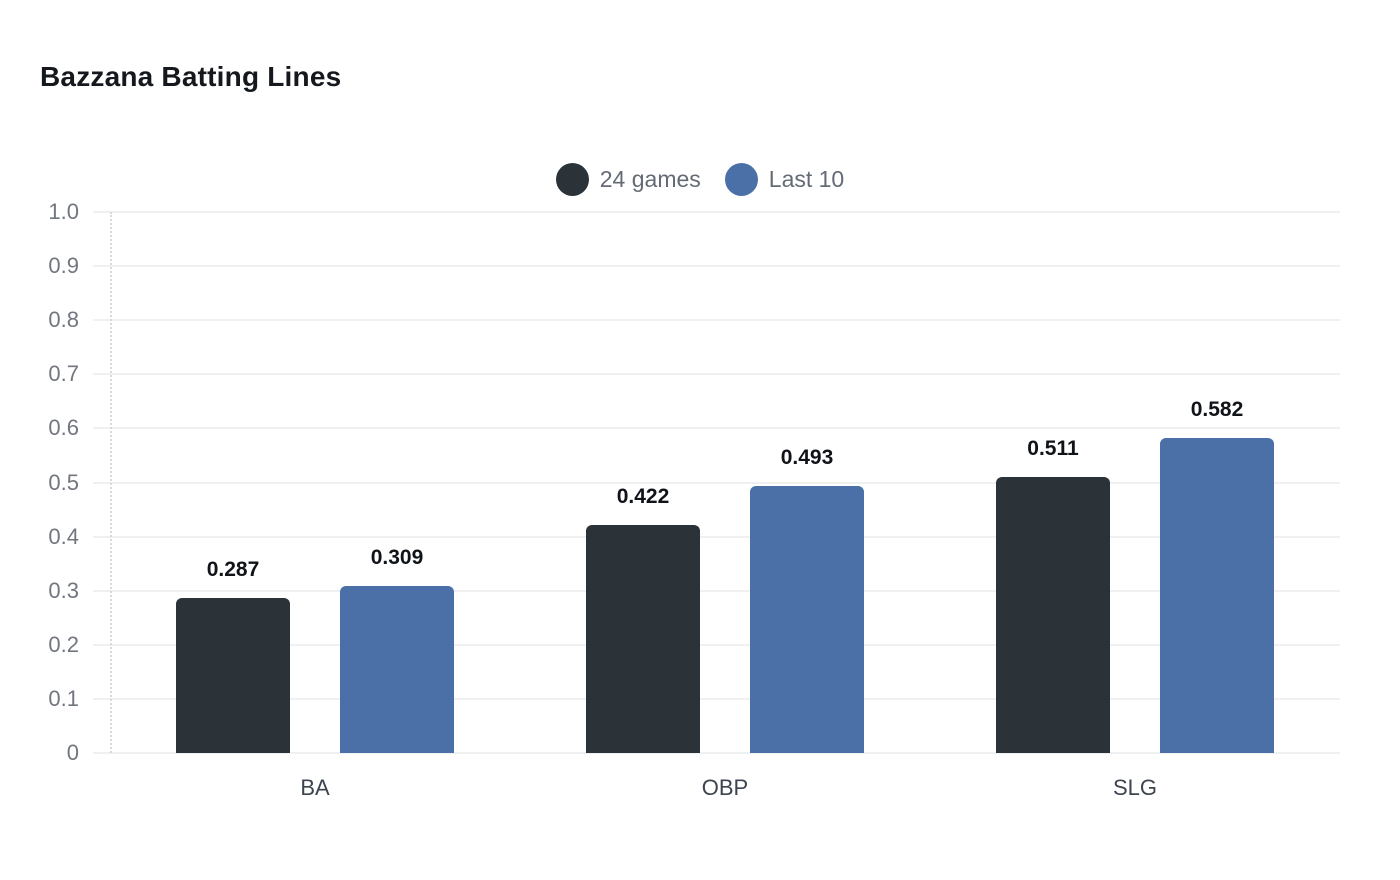 The width and height of the screenshot is (1400, 880). Describe the element at coordinates (63, 428) in the screenshot. I see `y-axis-tick-label: 0.6` at that location.